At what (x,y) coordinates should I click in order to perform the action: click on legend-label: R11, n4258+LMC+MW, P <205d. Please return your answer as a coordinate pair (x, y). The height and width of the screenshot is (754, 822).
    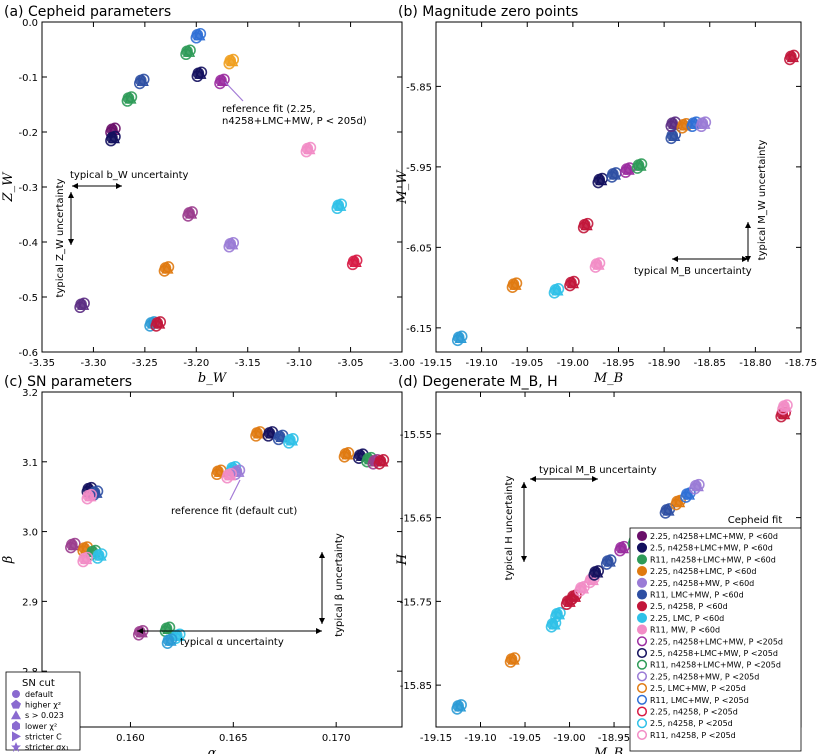
    Looking at the image, I should click on (715, 665).